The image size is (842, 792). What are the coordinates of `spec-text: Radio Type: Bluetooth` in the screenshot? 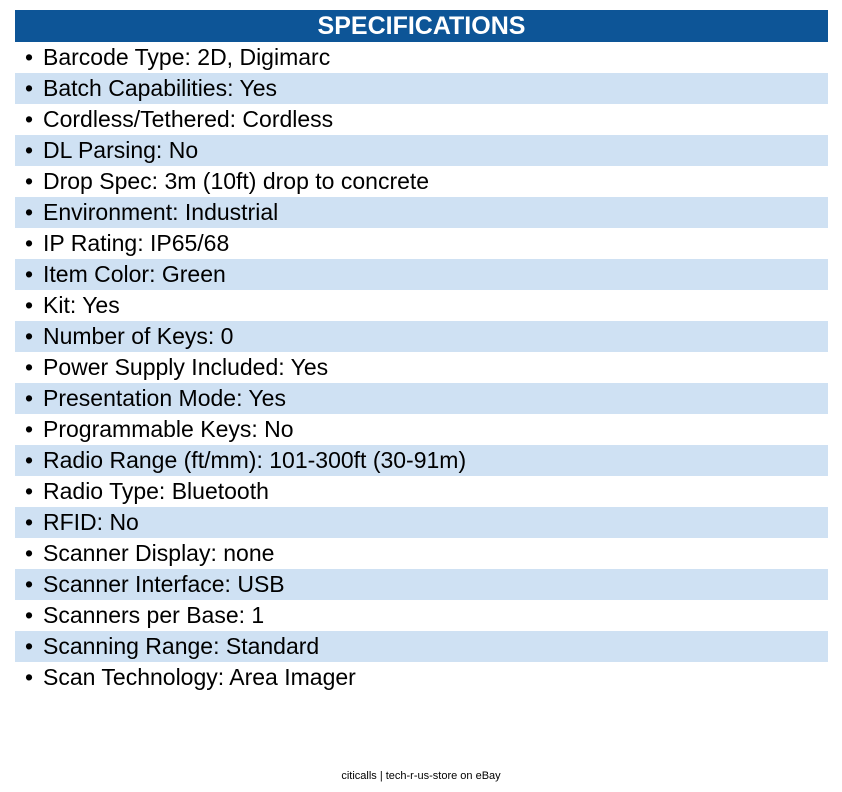 It's located at (156, 491).